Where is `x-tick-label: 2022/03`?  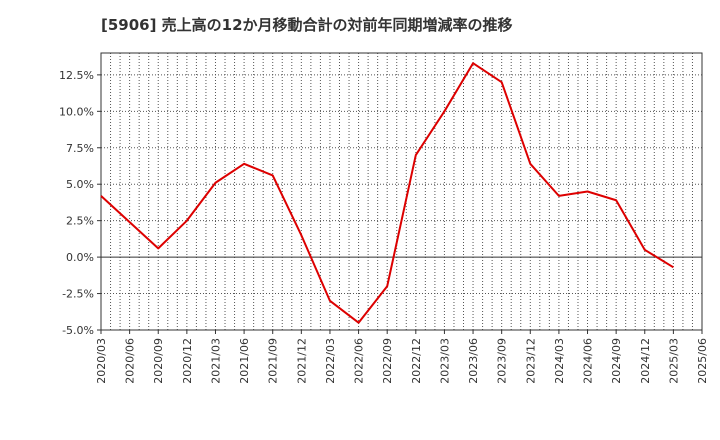
x-tick-label: 2022/03 is located at coordinates (330, 361).